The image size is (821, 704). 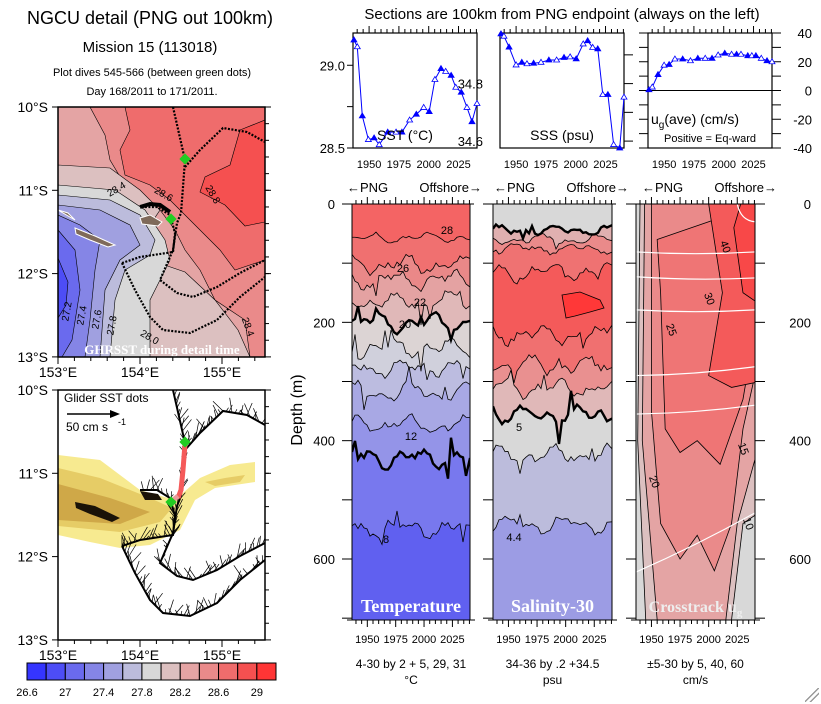 What do you see at coordinates (812, 695) in the screenshot?
I see `resize-grip-icon` at bounding box center [812, 695].